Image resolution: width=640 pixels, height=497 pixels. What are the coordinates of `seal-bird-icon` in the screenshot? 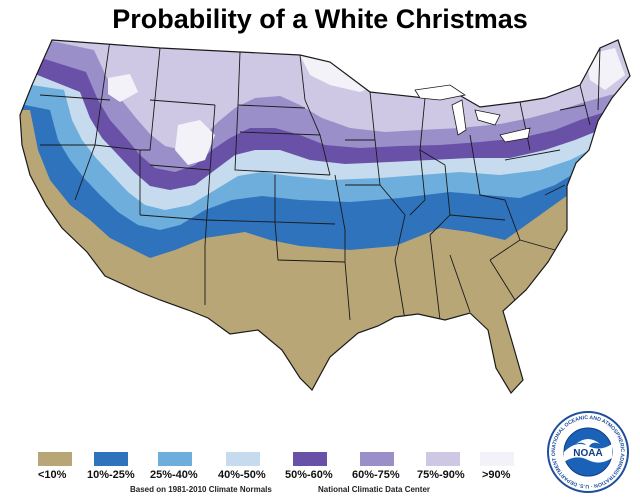 It's located at (588, 443).